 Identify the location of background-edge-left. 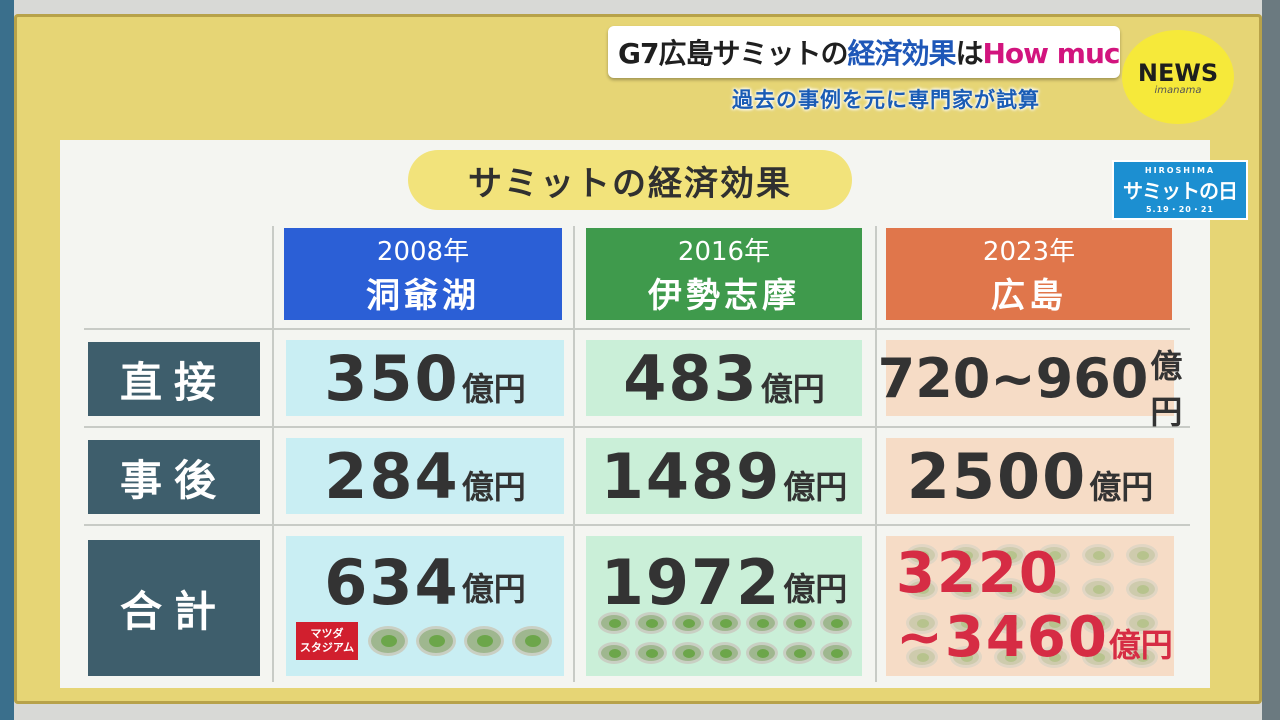
(7, 360).